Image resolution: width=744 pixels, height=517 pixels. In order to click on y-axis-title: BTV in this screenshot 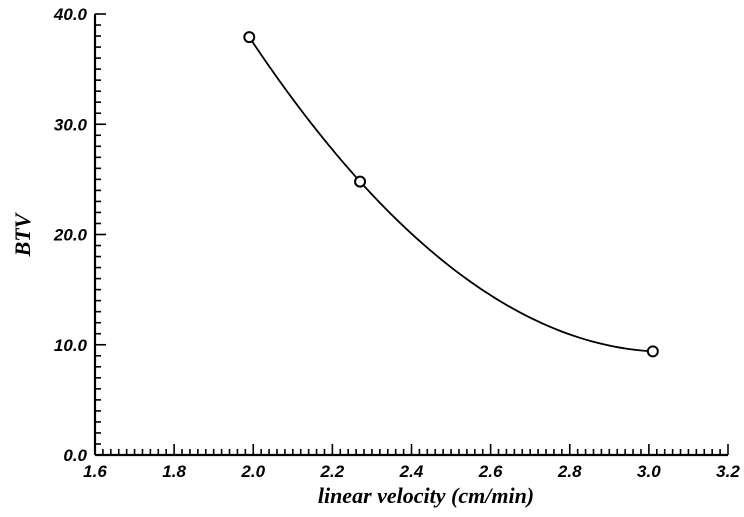, I will do `click(22, 234)`.